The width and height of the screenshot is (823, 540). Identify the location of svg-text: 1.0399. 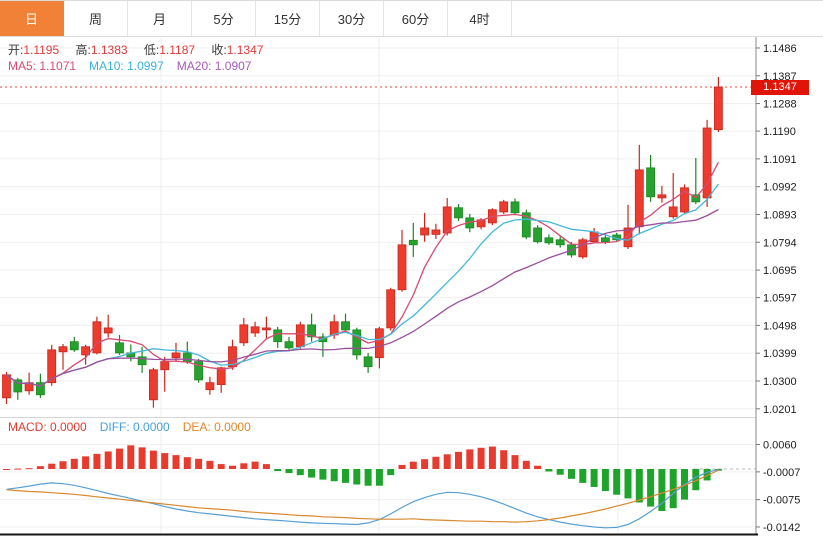
(780, 354).